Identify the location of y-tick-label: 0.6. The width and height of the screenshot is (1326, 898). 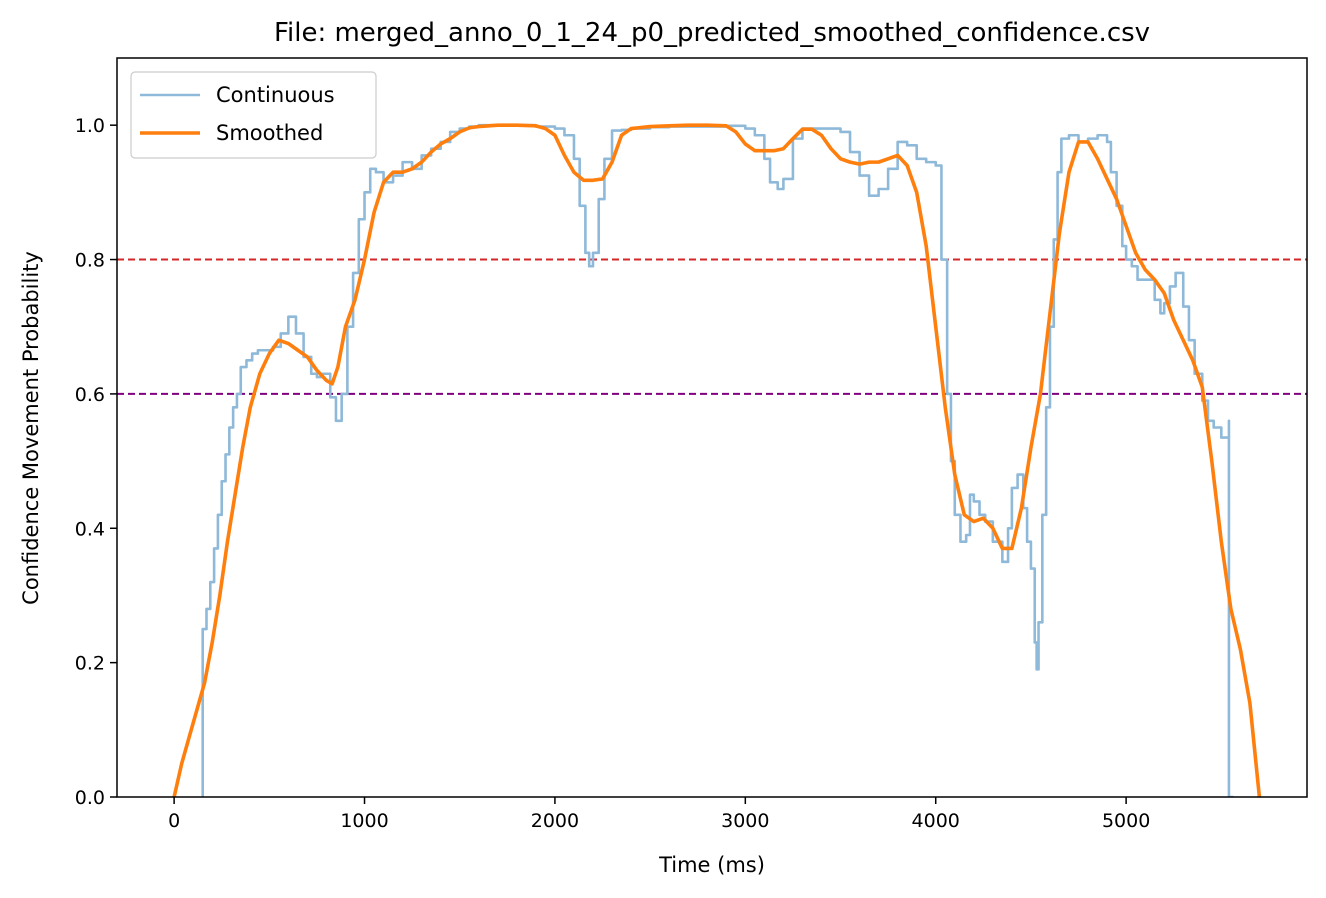
(90, 395).